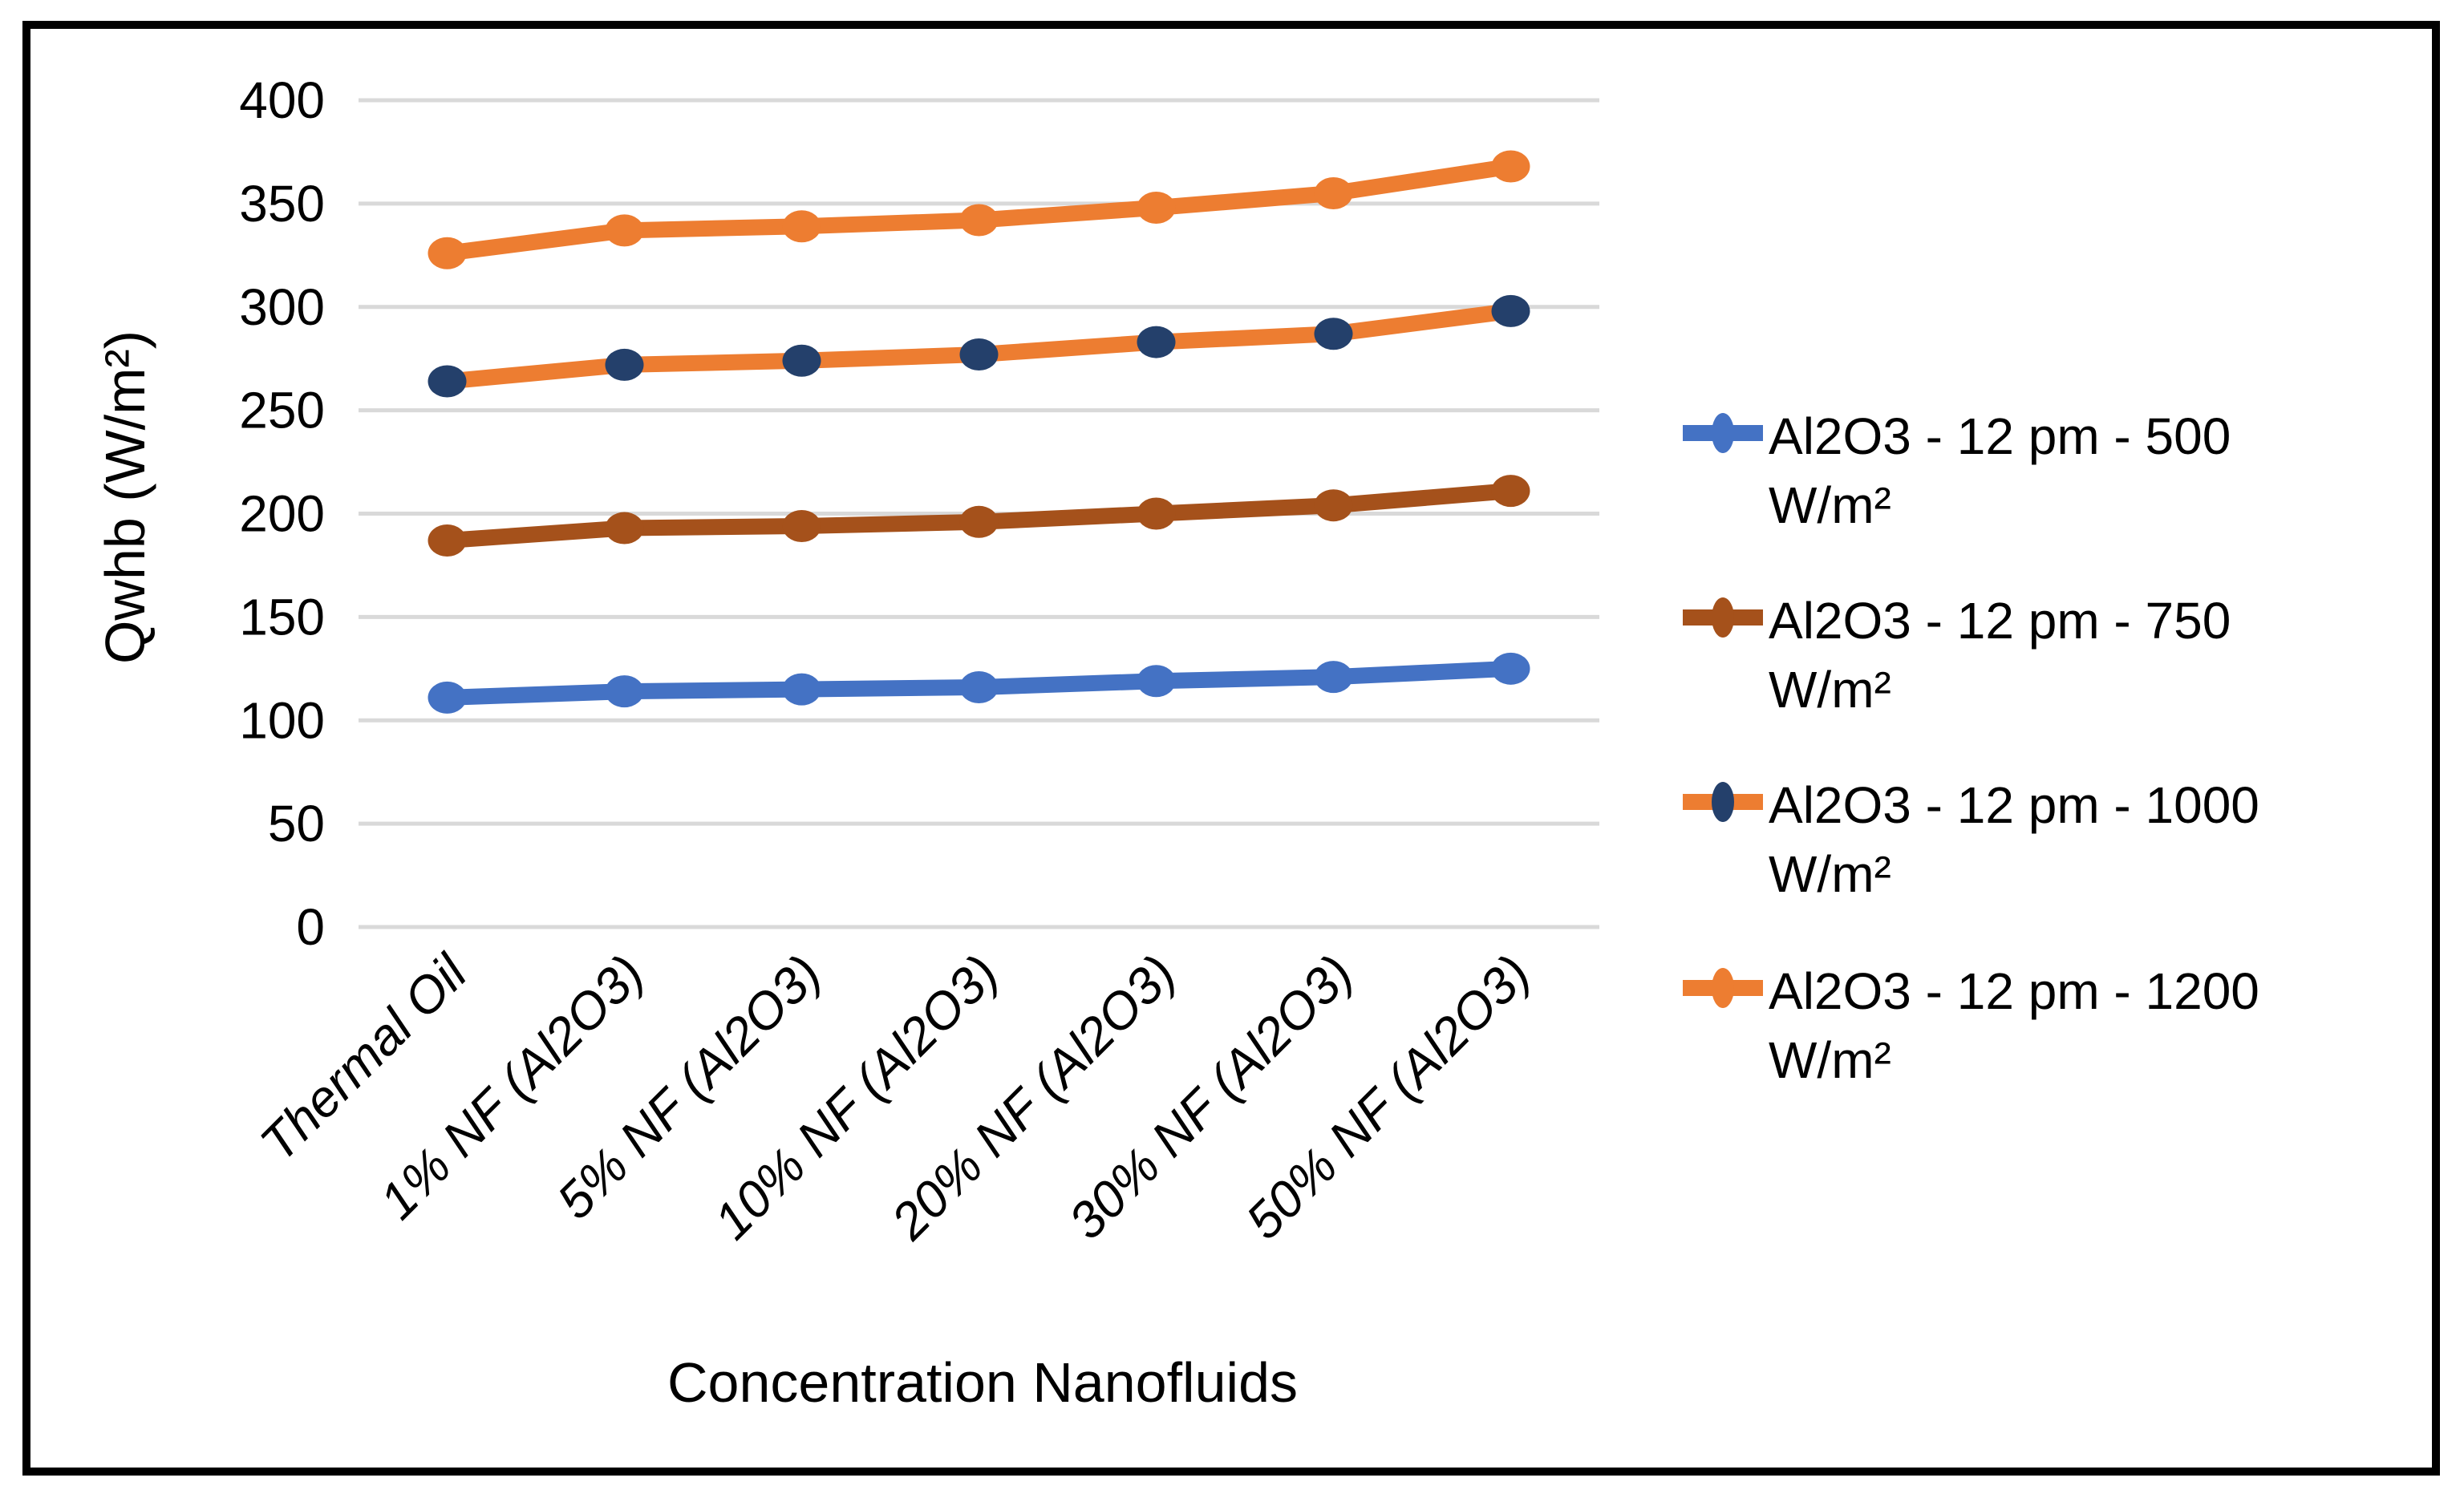 This screenshot has height=1498, width=2464. What do you see at coordinates (310, 927) in the screenshot?
I see `y-tick-label-0: 0` at bounding box center [310, 927].